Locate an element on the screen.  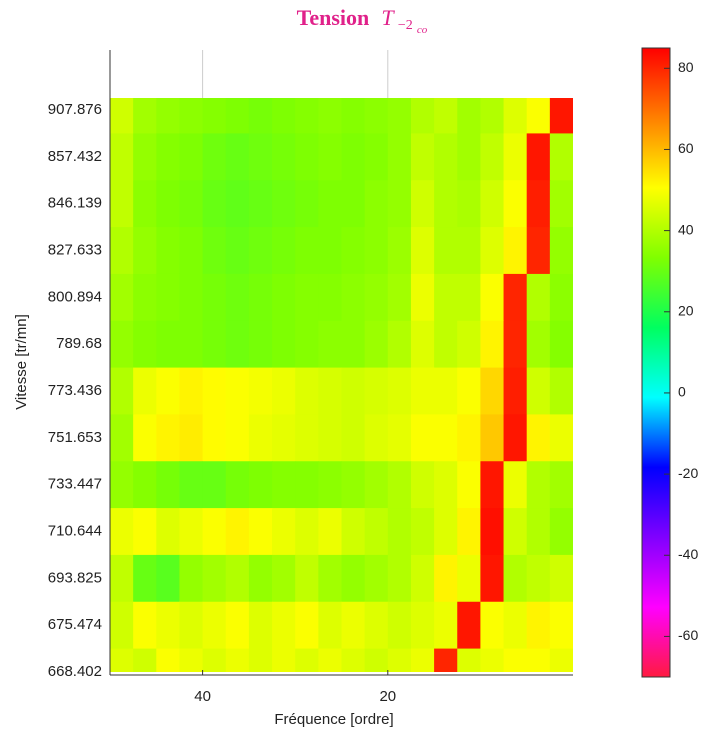
title-symbol: T is located at coordinates (388, 17).